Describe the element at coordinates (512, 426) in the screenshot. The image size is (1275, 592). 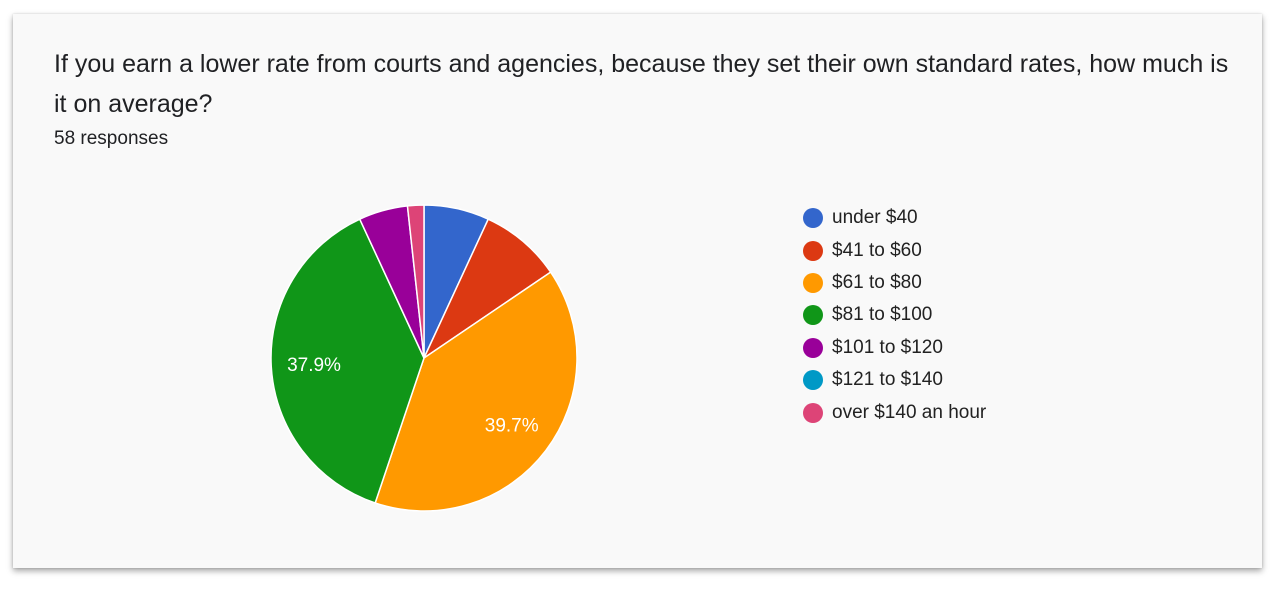
I see `slice-label-61-to-80: 39.7%` at that location.